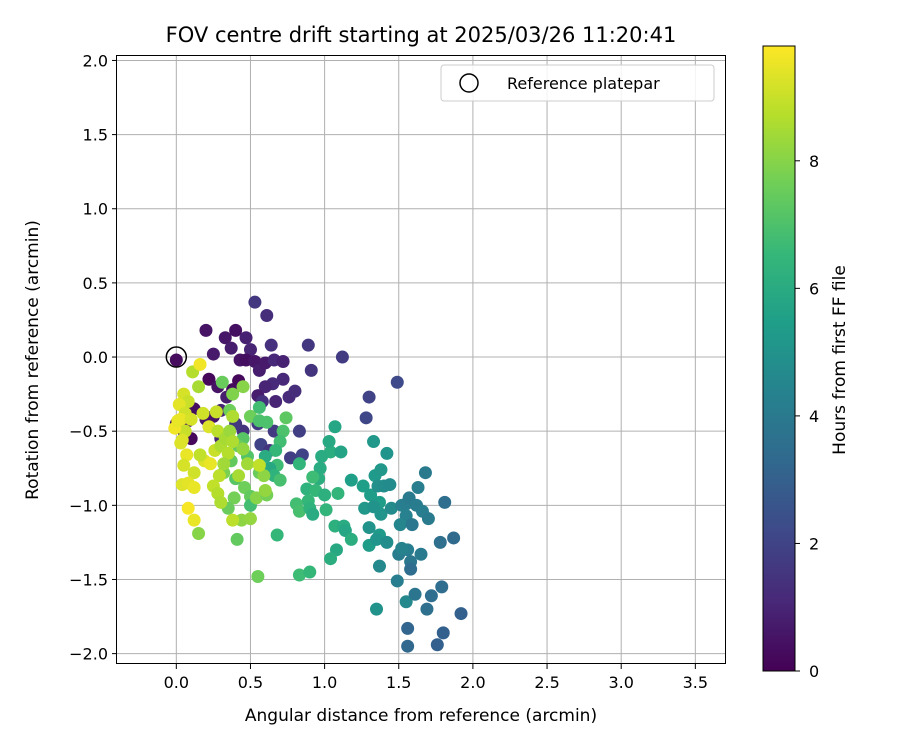  Describe the element at coordinates (840, 360) in the screenshot. I see `colorbar-label: Hours from first FF file` at that location.